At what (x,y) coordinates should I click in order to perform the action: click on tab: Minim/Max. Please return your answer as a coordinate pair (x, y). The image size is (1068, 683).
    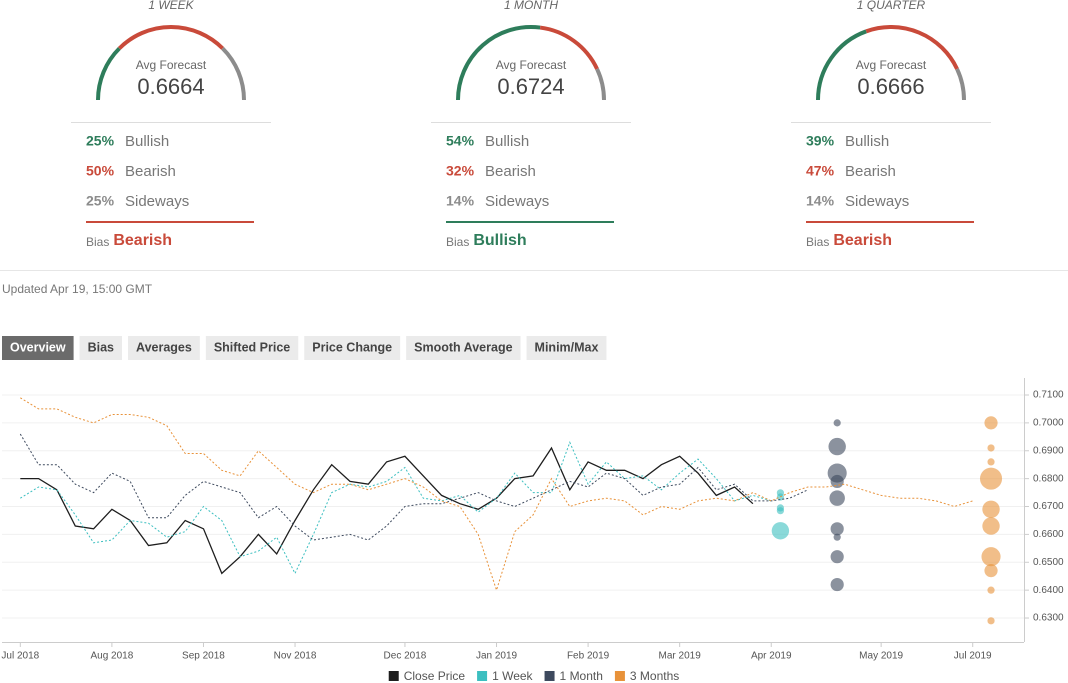
    Looking at the image, I should click on (566, 348).